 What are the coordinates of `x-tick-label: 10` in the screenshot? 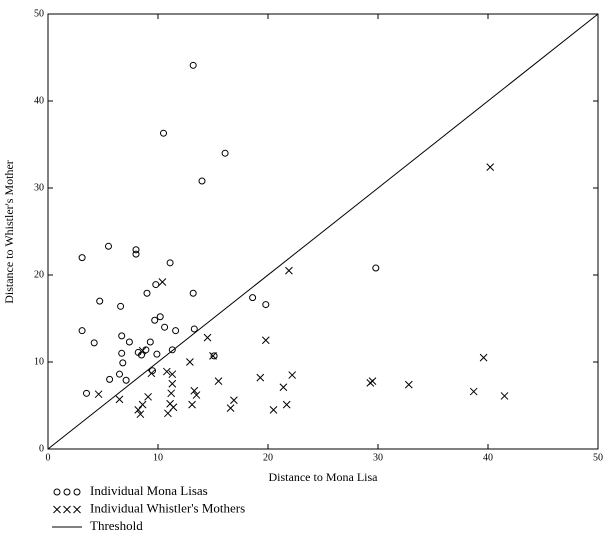 It's located at (158, 457).